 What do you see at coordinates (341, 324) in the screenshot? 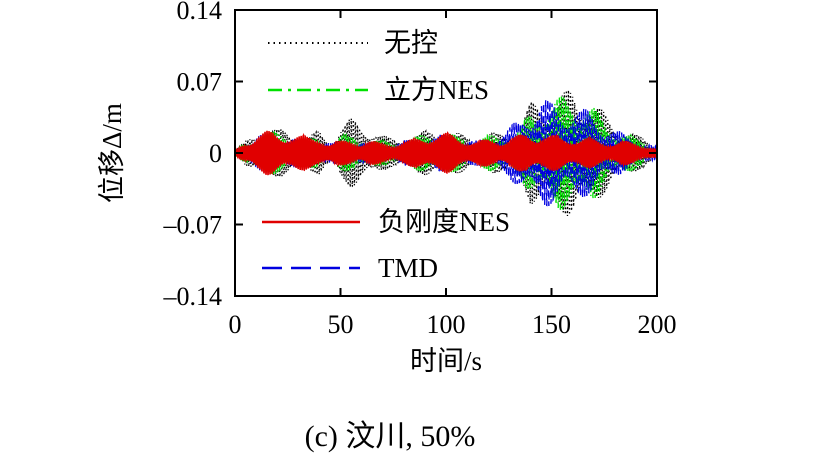
I see `x-tick-label: 50` at bounding box center [341, 324].